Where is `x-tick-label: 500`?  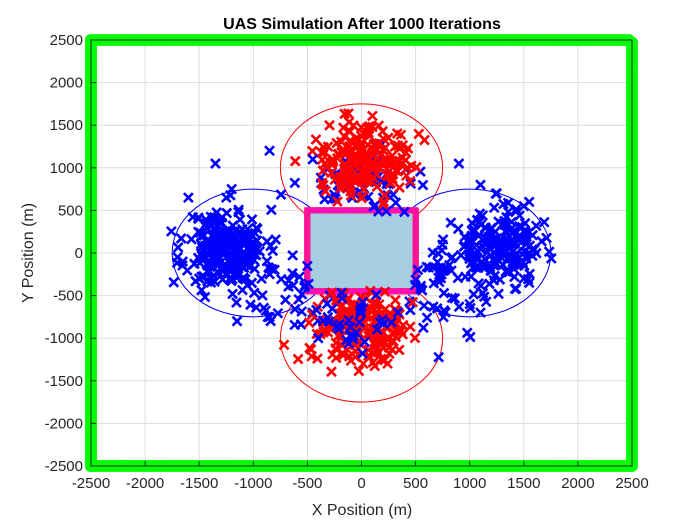 x-tick-label: 500 is located at coordinates (415, 483).